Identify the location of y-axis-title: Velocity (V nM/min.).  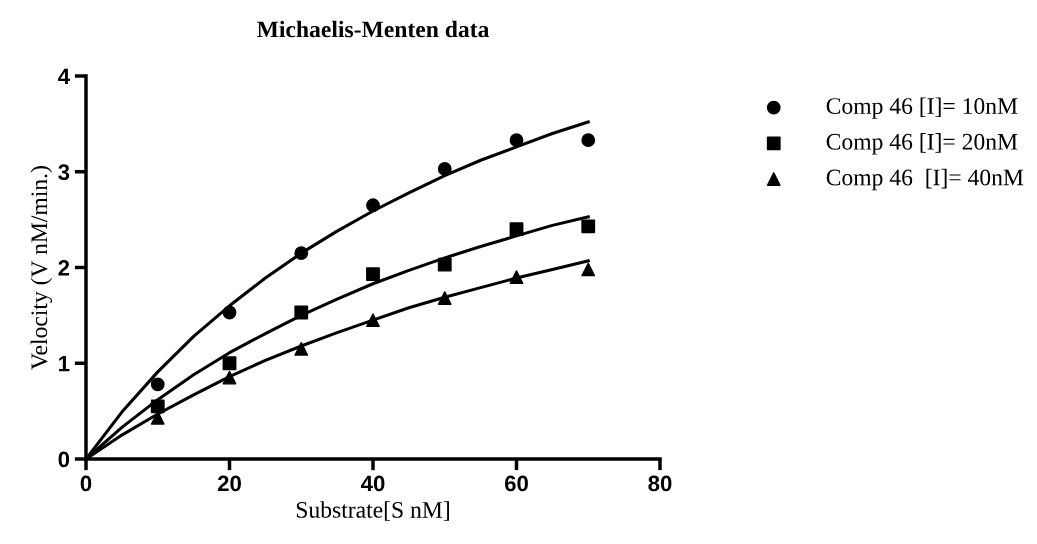
(41, 268).